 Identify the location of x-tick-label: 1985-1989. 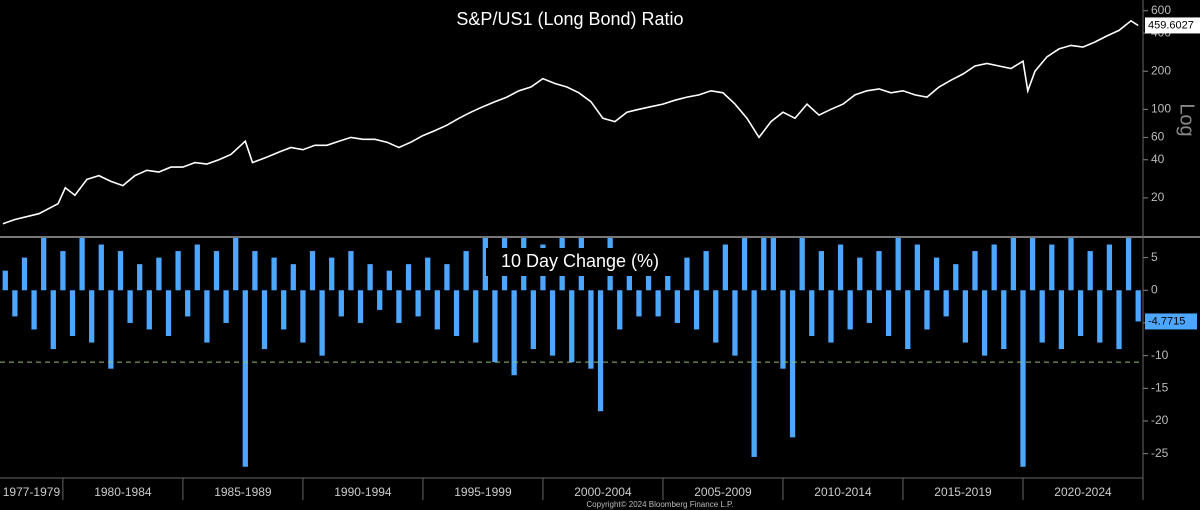
(243, 492).